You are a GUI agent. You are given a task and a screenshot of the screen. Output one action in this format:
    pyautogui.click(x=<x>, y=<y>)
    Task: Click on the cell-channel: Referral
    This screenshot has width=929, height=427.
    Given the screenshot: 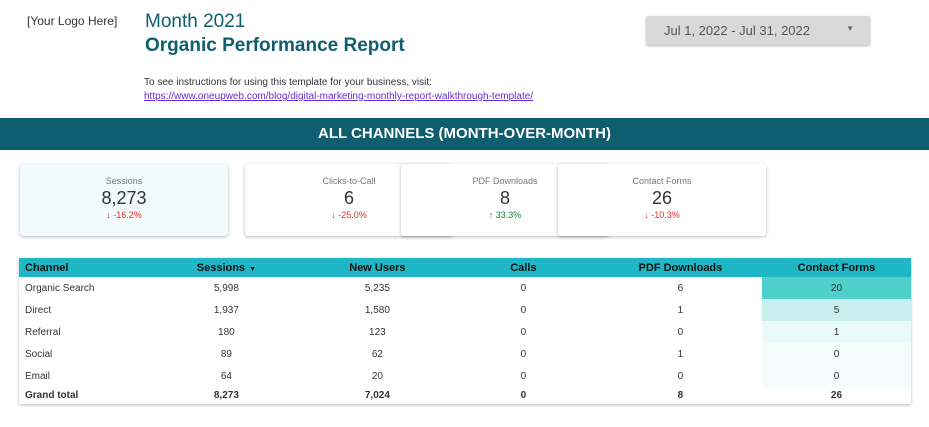 What is the action you would take?
    pyautogui.click(x=43, y=332)
    